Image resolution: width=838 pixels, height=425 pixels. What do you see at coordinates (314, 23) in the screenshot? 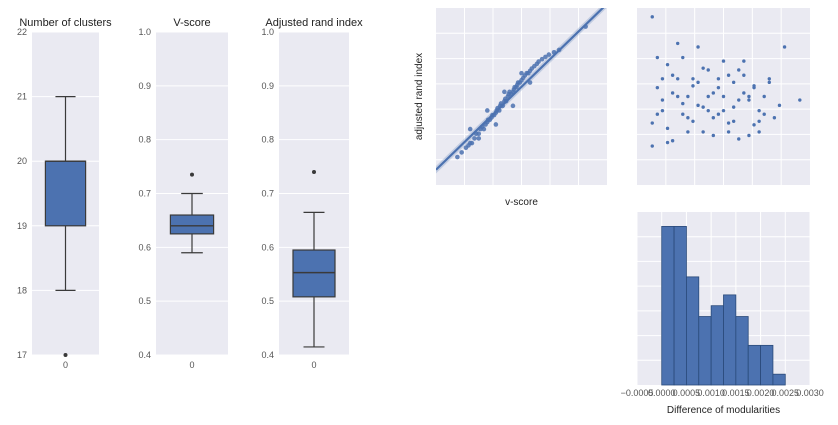
I see `panel-title: Adjusted rand index` at bounding box center [314, 23].